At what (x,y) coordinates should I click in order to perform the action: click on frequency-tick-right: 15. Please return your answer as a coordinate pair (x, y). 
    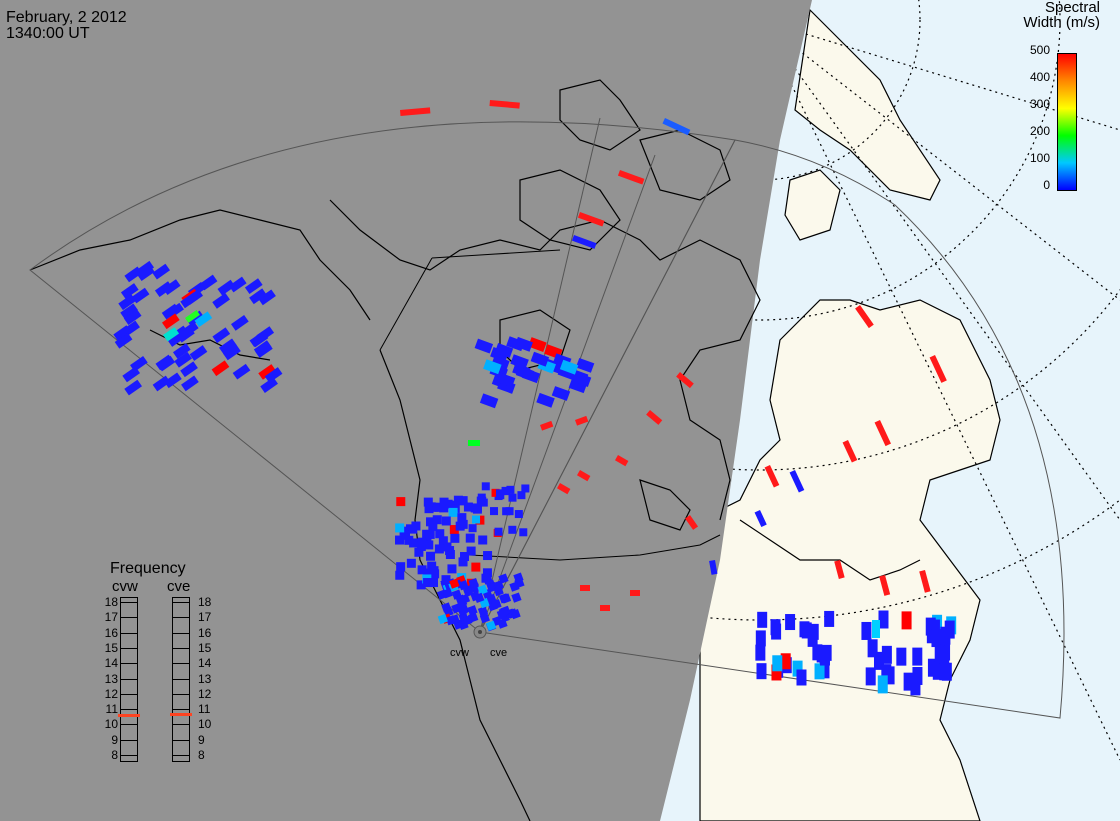
    Looking at the image, I should click on (205, 647).